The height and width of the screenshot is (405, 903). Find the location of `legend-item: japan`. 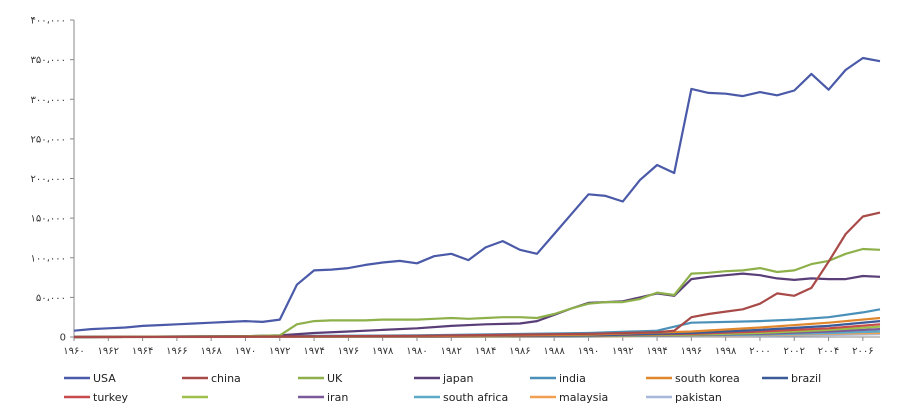

legend-item: japan is located at coordinates (444, 378).